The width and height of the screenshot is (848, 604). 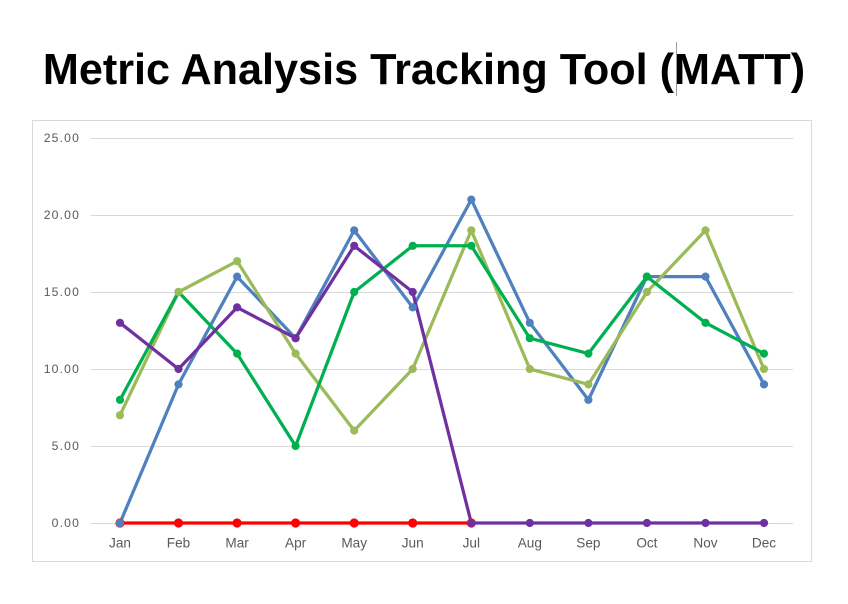 What do you see at coordinates (646, 543) in the screenshot?
I see `svg-text: Oct` at bounding box center [646, 543].